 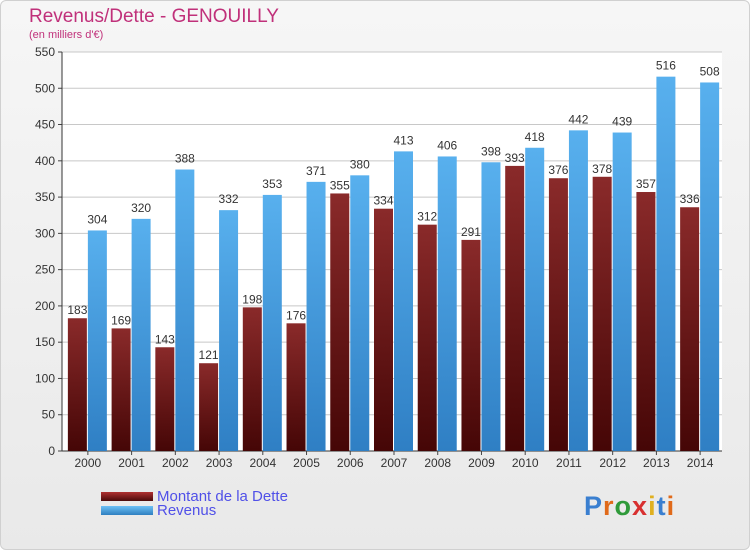 I want to click on legend-item-dette: Montant de la Dette, so click(x=194, y=496).